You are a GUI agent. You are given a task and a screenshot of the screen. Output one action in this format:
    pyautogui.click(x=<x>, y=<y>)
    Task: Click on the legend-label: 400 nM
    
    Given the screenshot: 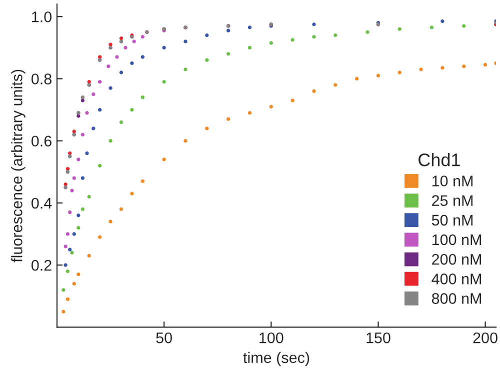 What is the action you would take?
    pyautogui.click(x=456, y=279)
    